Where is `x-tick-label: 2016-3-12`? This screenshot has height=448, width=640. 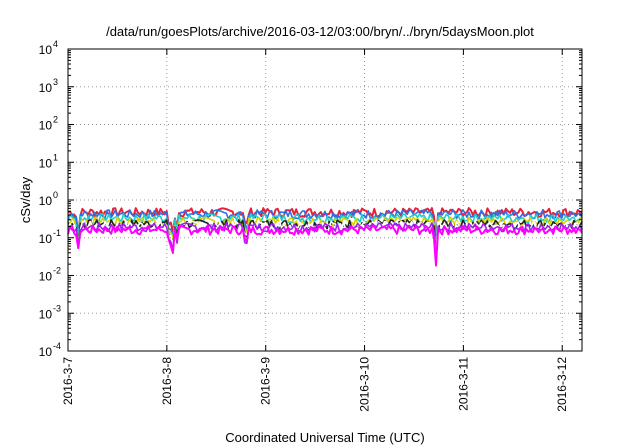 x-tick-label: 2016-3-12 is located at coordinates (562, 384).